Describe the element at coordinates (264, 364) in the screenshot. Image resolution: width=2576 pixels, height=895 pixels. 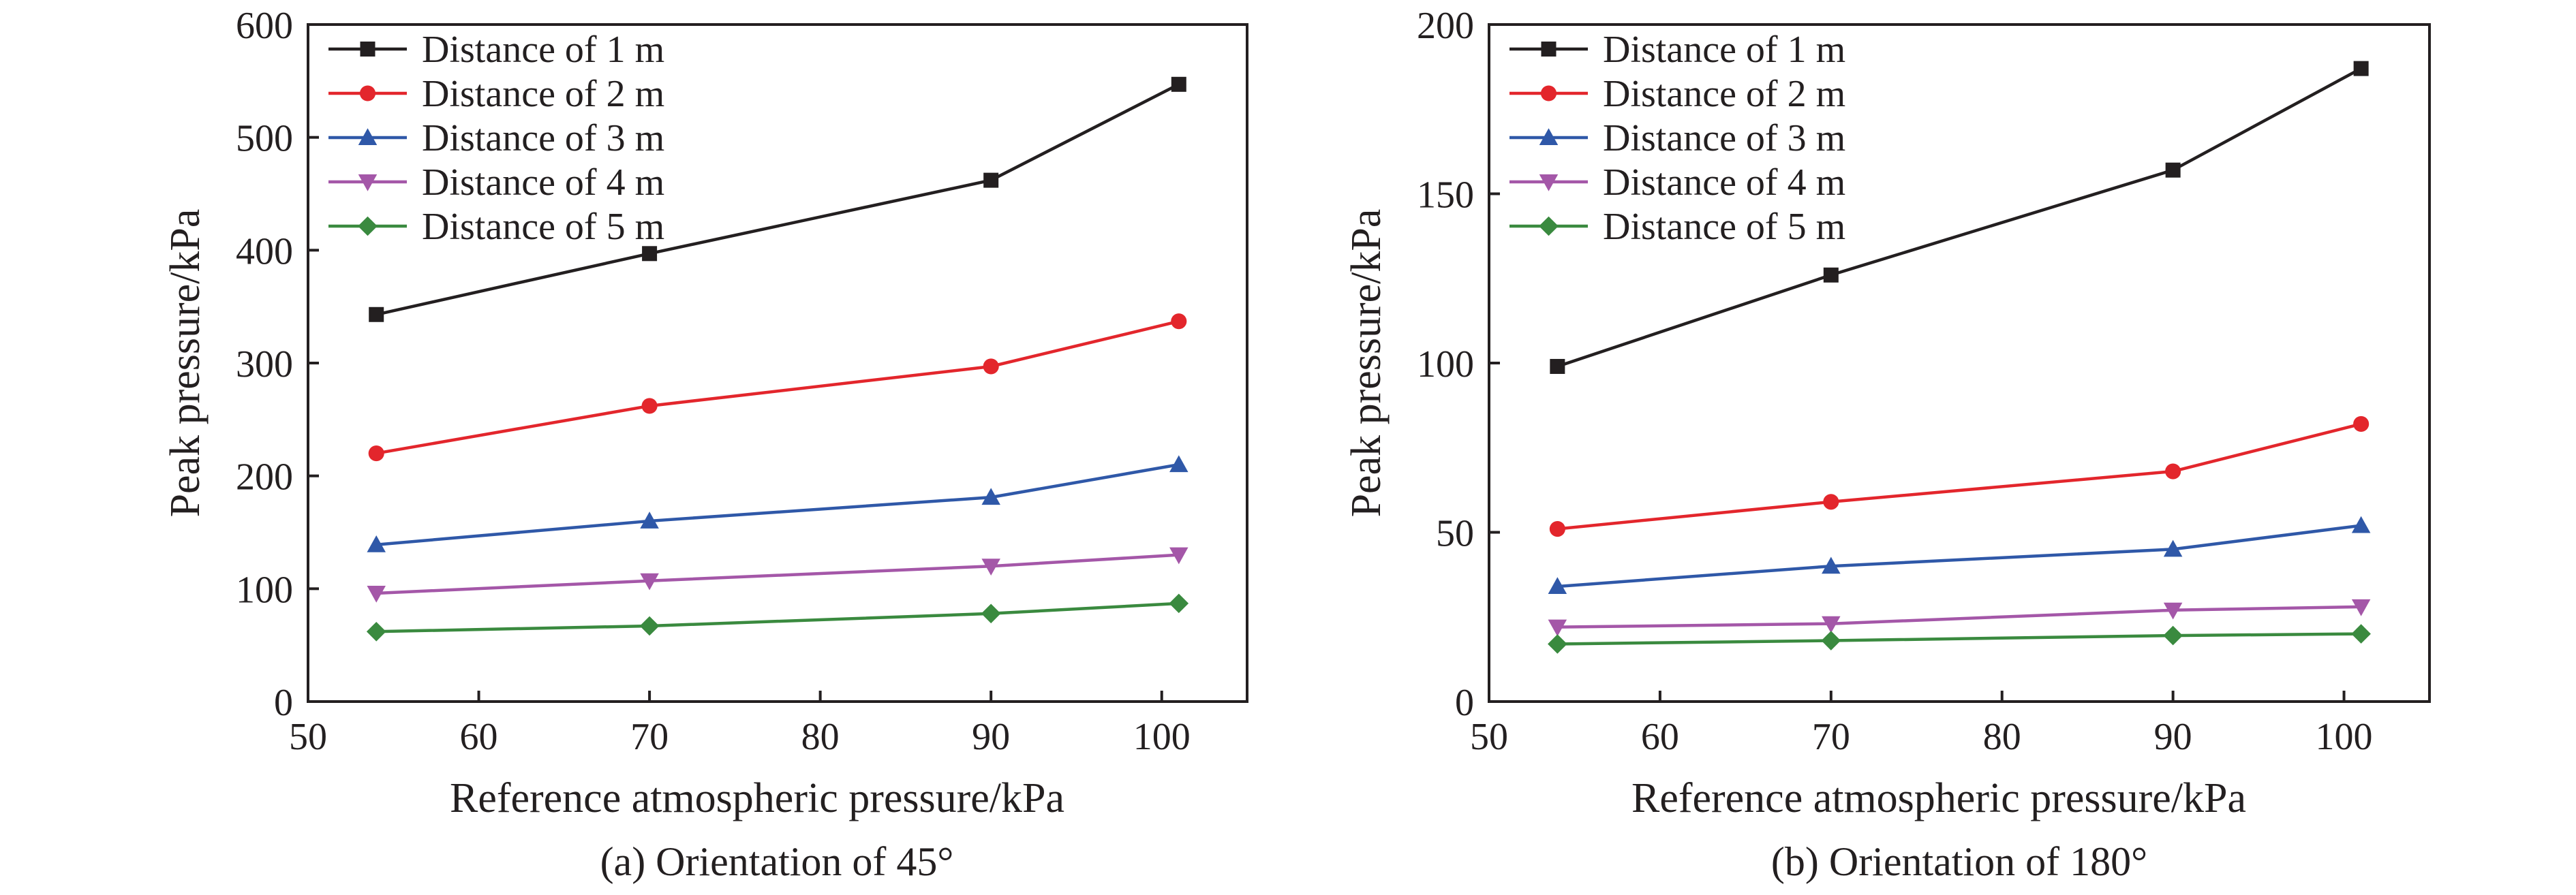
I see `y-tick-label: 300` at that location.